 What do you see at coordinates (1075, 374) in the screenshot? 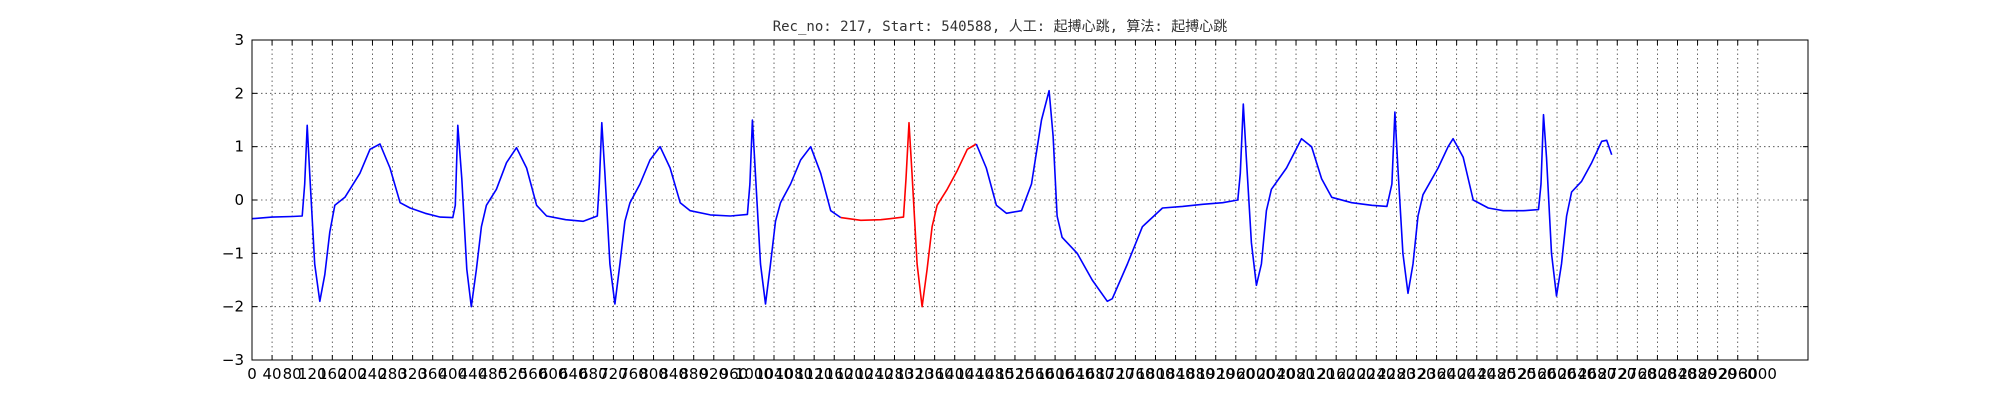
I see `x-tick-label: 1640` at bounding box center [1075, 374].